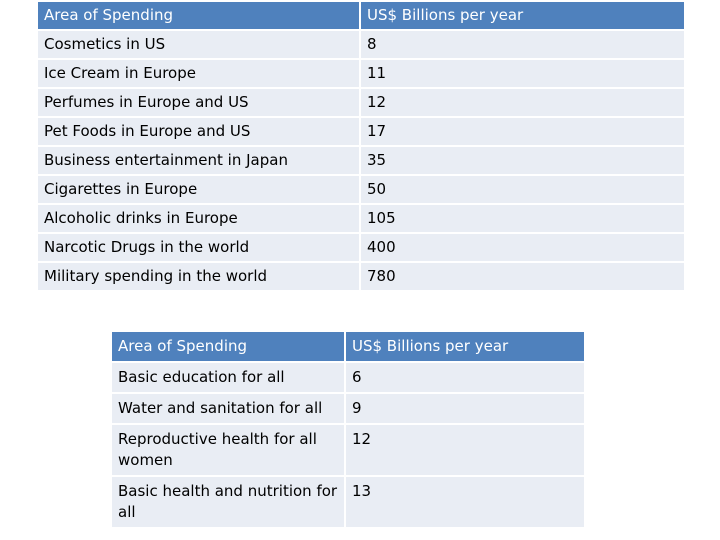 Image resolution: width=720 pixels, height=540 pixels. What do you see at coordinates (198, 218) in the screenshot?
I see `area-cell: Alcoholic drinks in Europe` at bounding box center [198, 218].